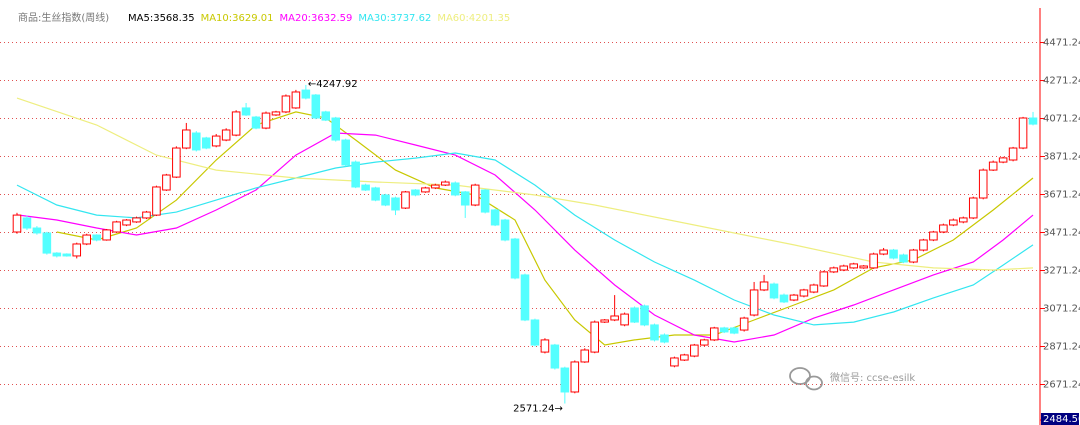  I want to click on y-tick-label: 3271.24, so click(1061, 271).